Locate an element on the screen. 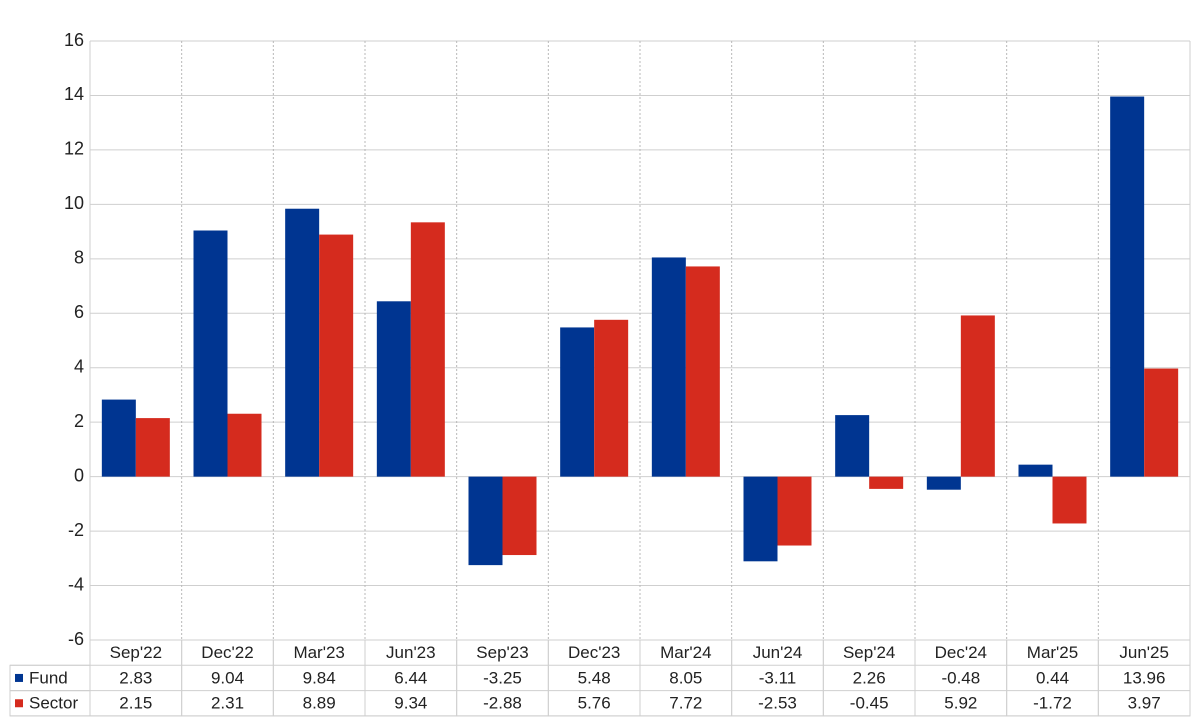 The image size is (1200, 720). table-value: 7.72 is located at coordinates (685, 703).